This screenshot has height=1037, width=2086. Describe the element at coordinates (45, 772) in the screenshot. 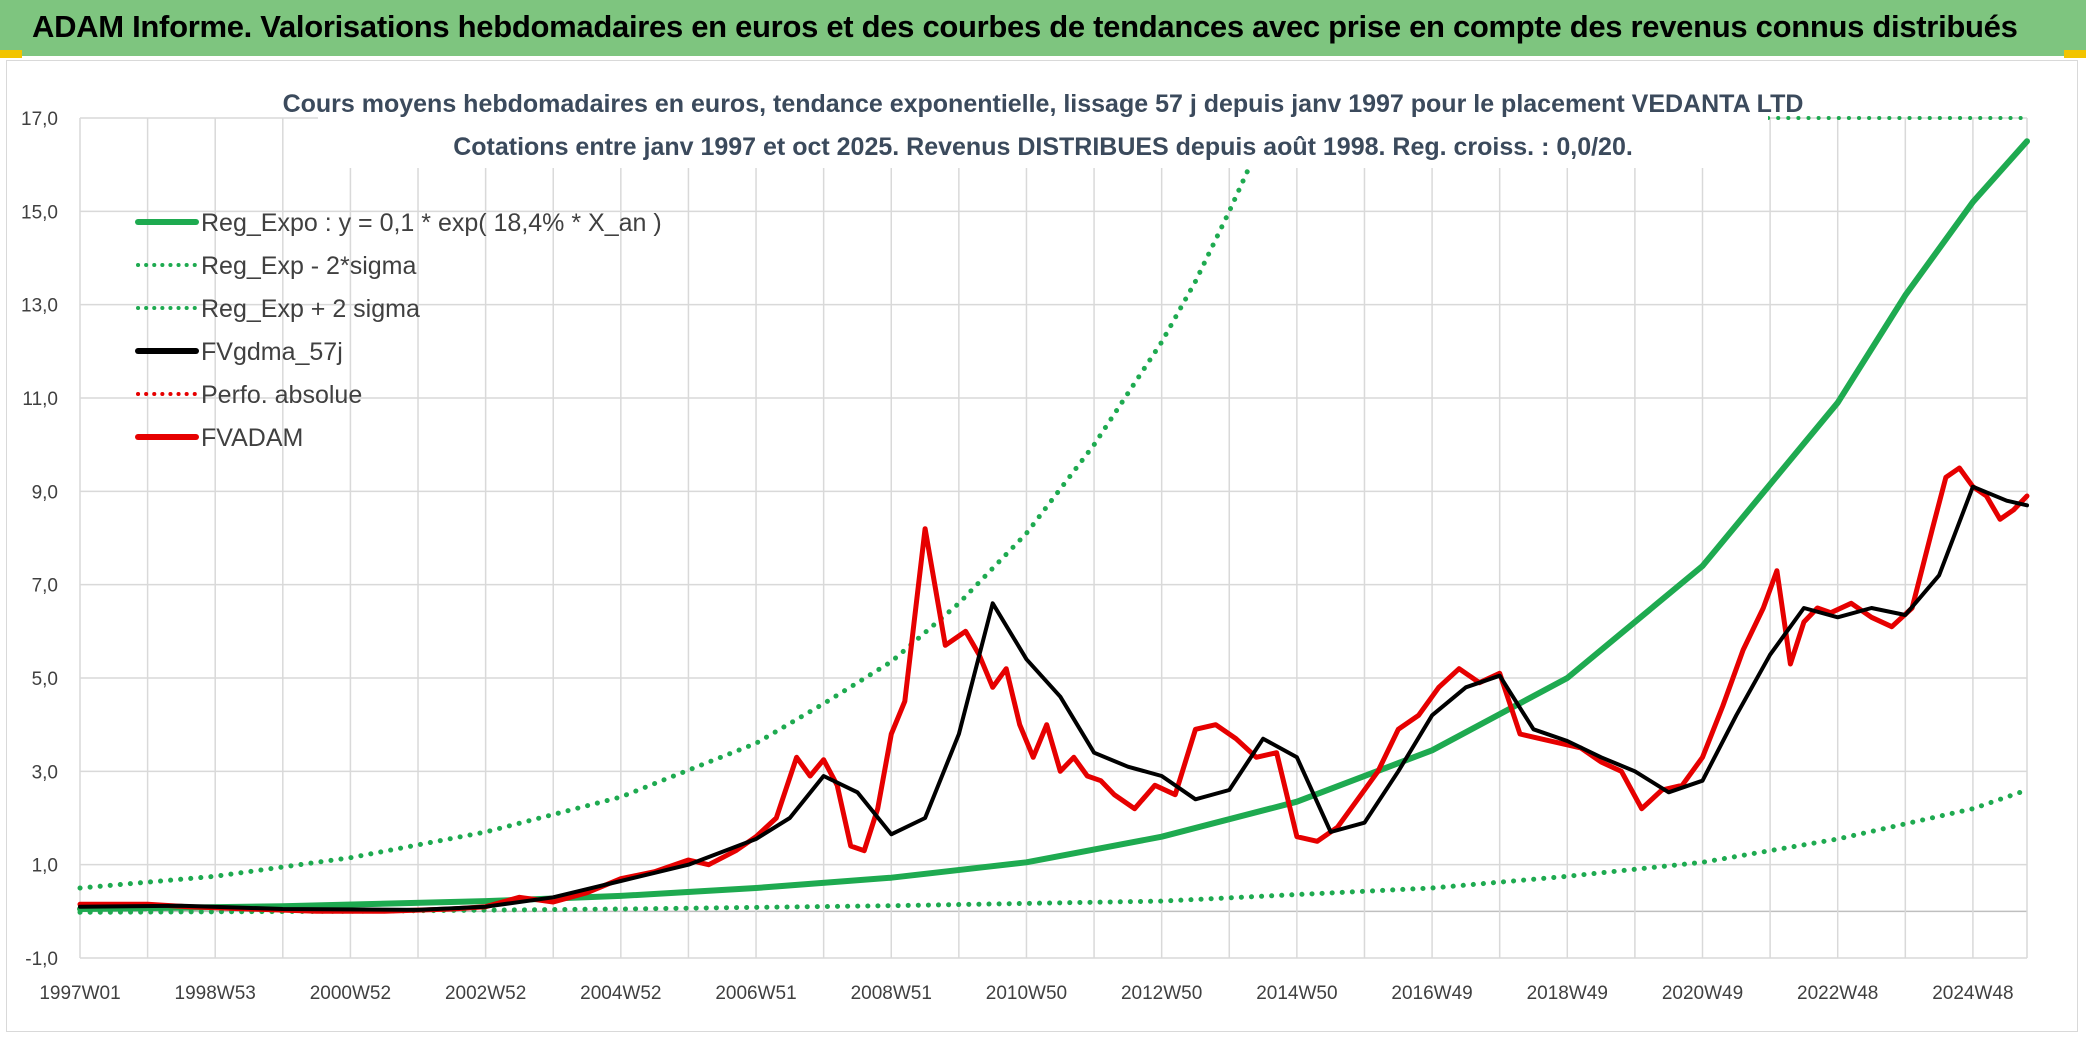

I see `y-tick-label: 3,0` at that location.